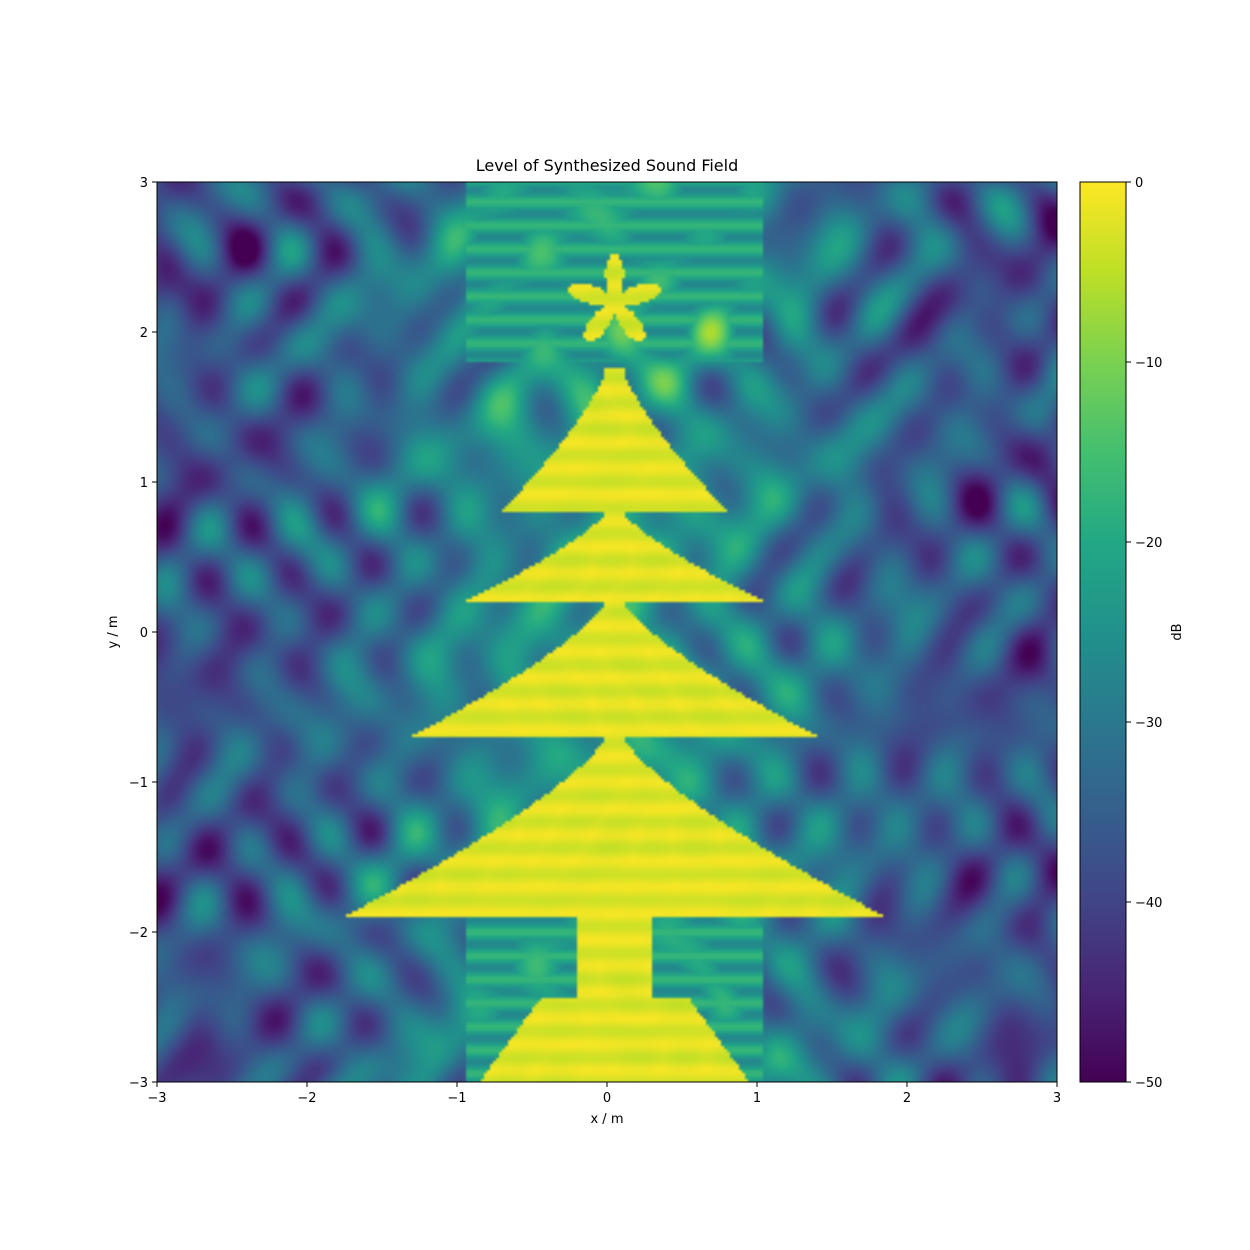 Image resolution: width=1250 pixels, height=1250 pixels. Describe the element at coordinates (907, 1098) in the screenshot. I see `x-tick-label: 2` at that location.